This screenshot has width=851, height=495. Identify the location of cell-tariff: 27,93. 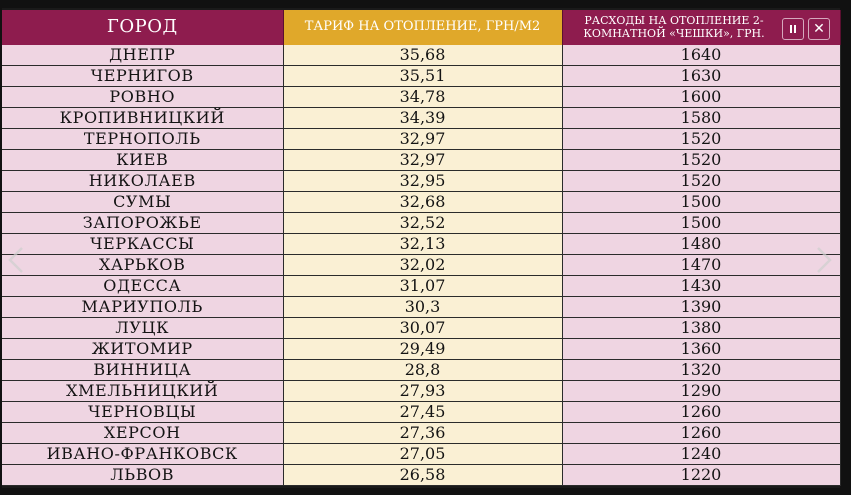
(423, 391).